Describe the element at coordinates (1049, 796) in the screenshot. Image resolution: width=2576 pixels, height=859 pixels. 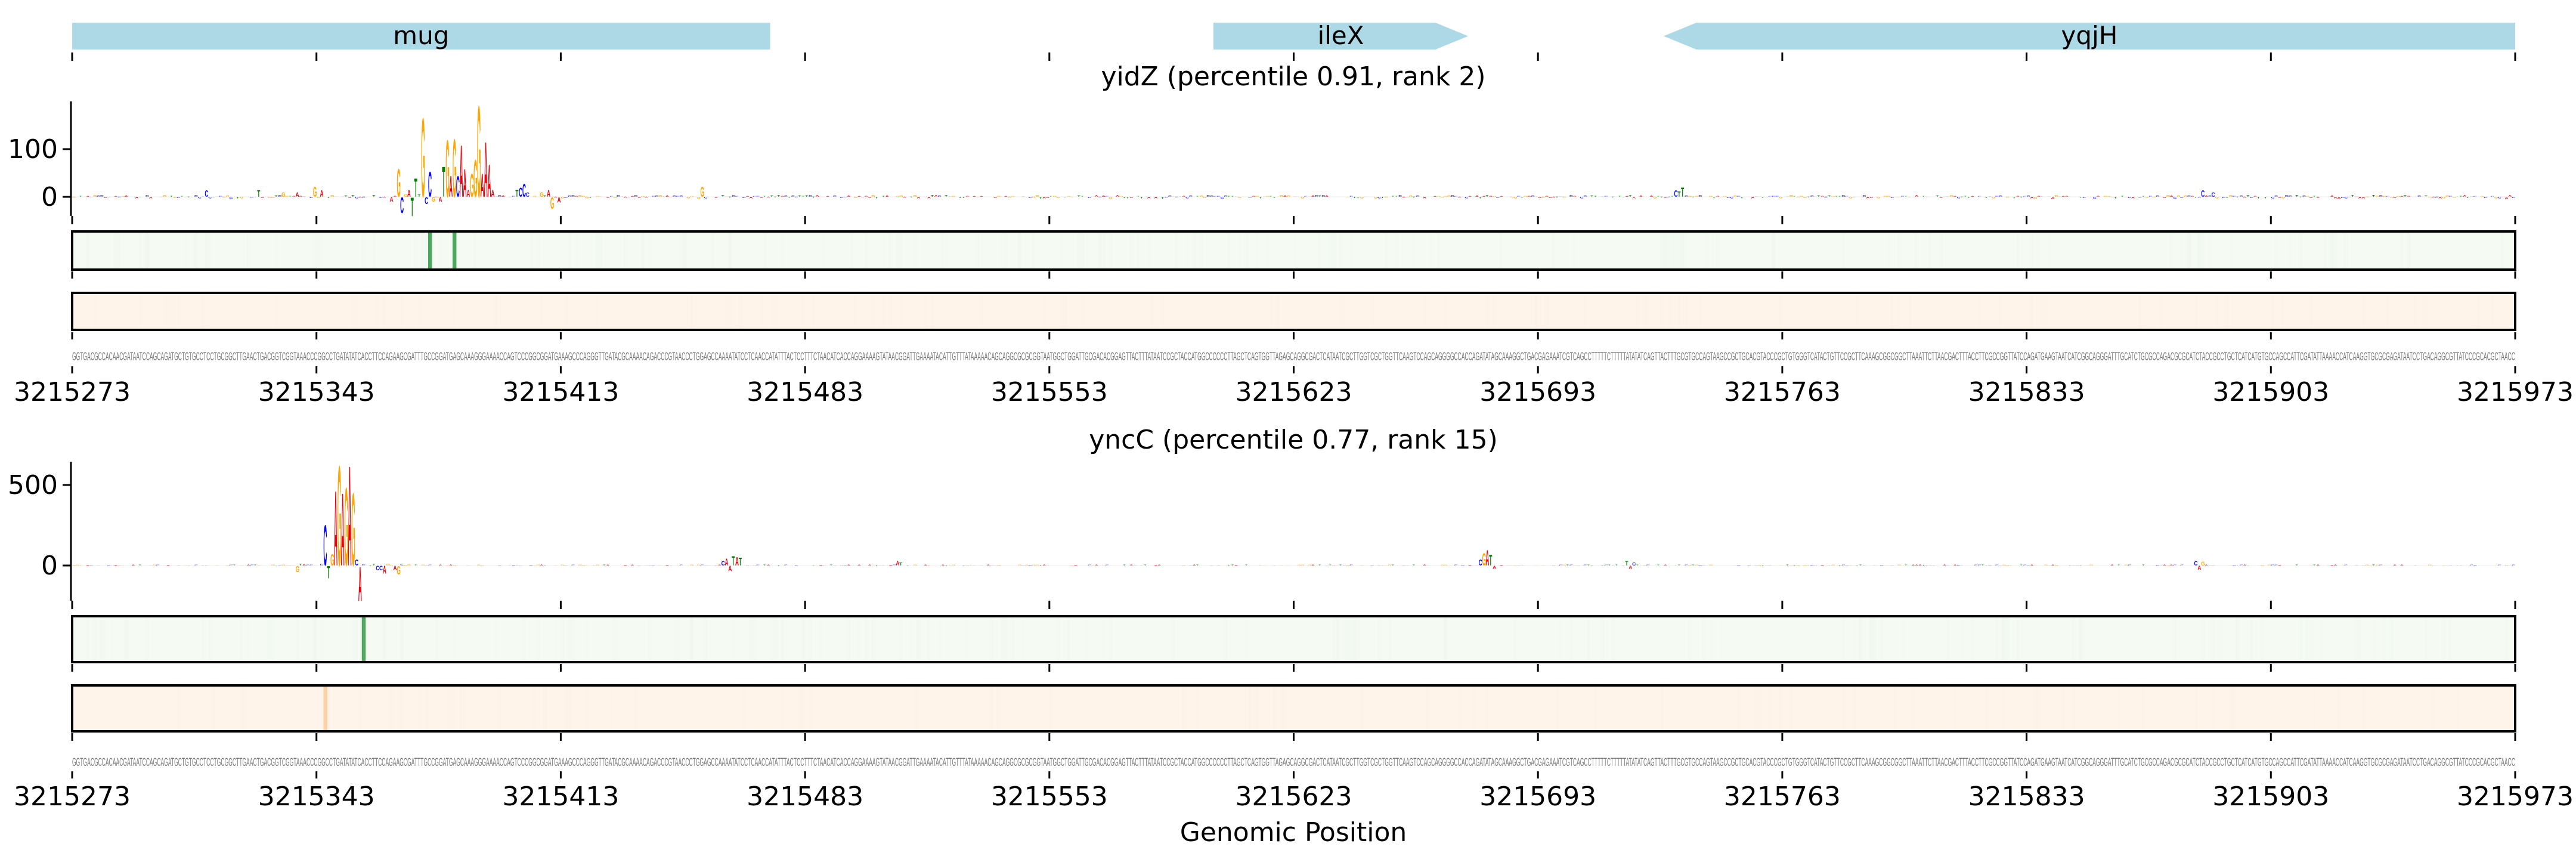
I see `x-tick-label: 3215553` at that location.